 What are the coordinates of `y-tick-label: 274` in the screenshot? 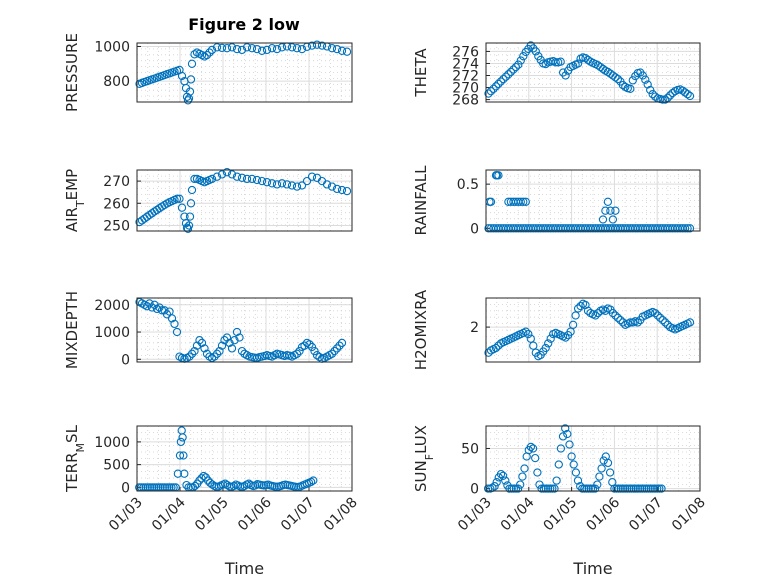 It's located at (465, 64).